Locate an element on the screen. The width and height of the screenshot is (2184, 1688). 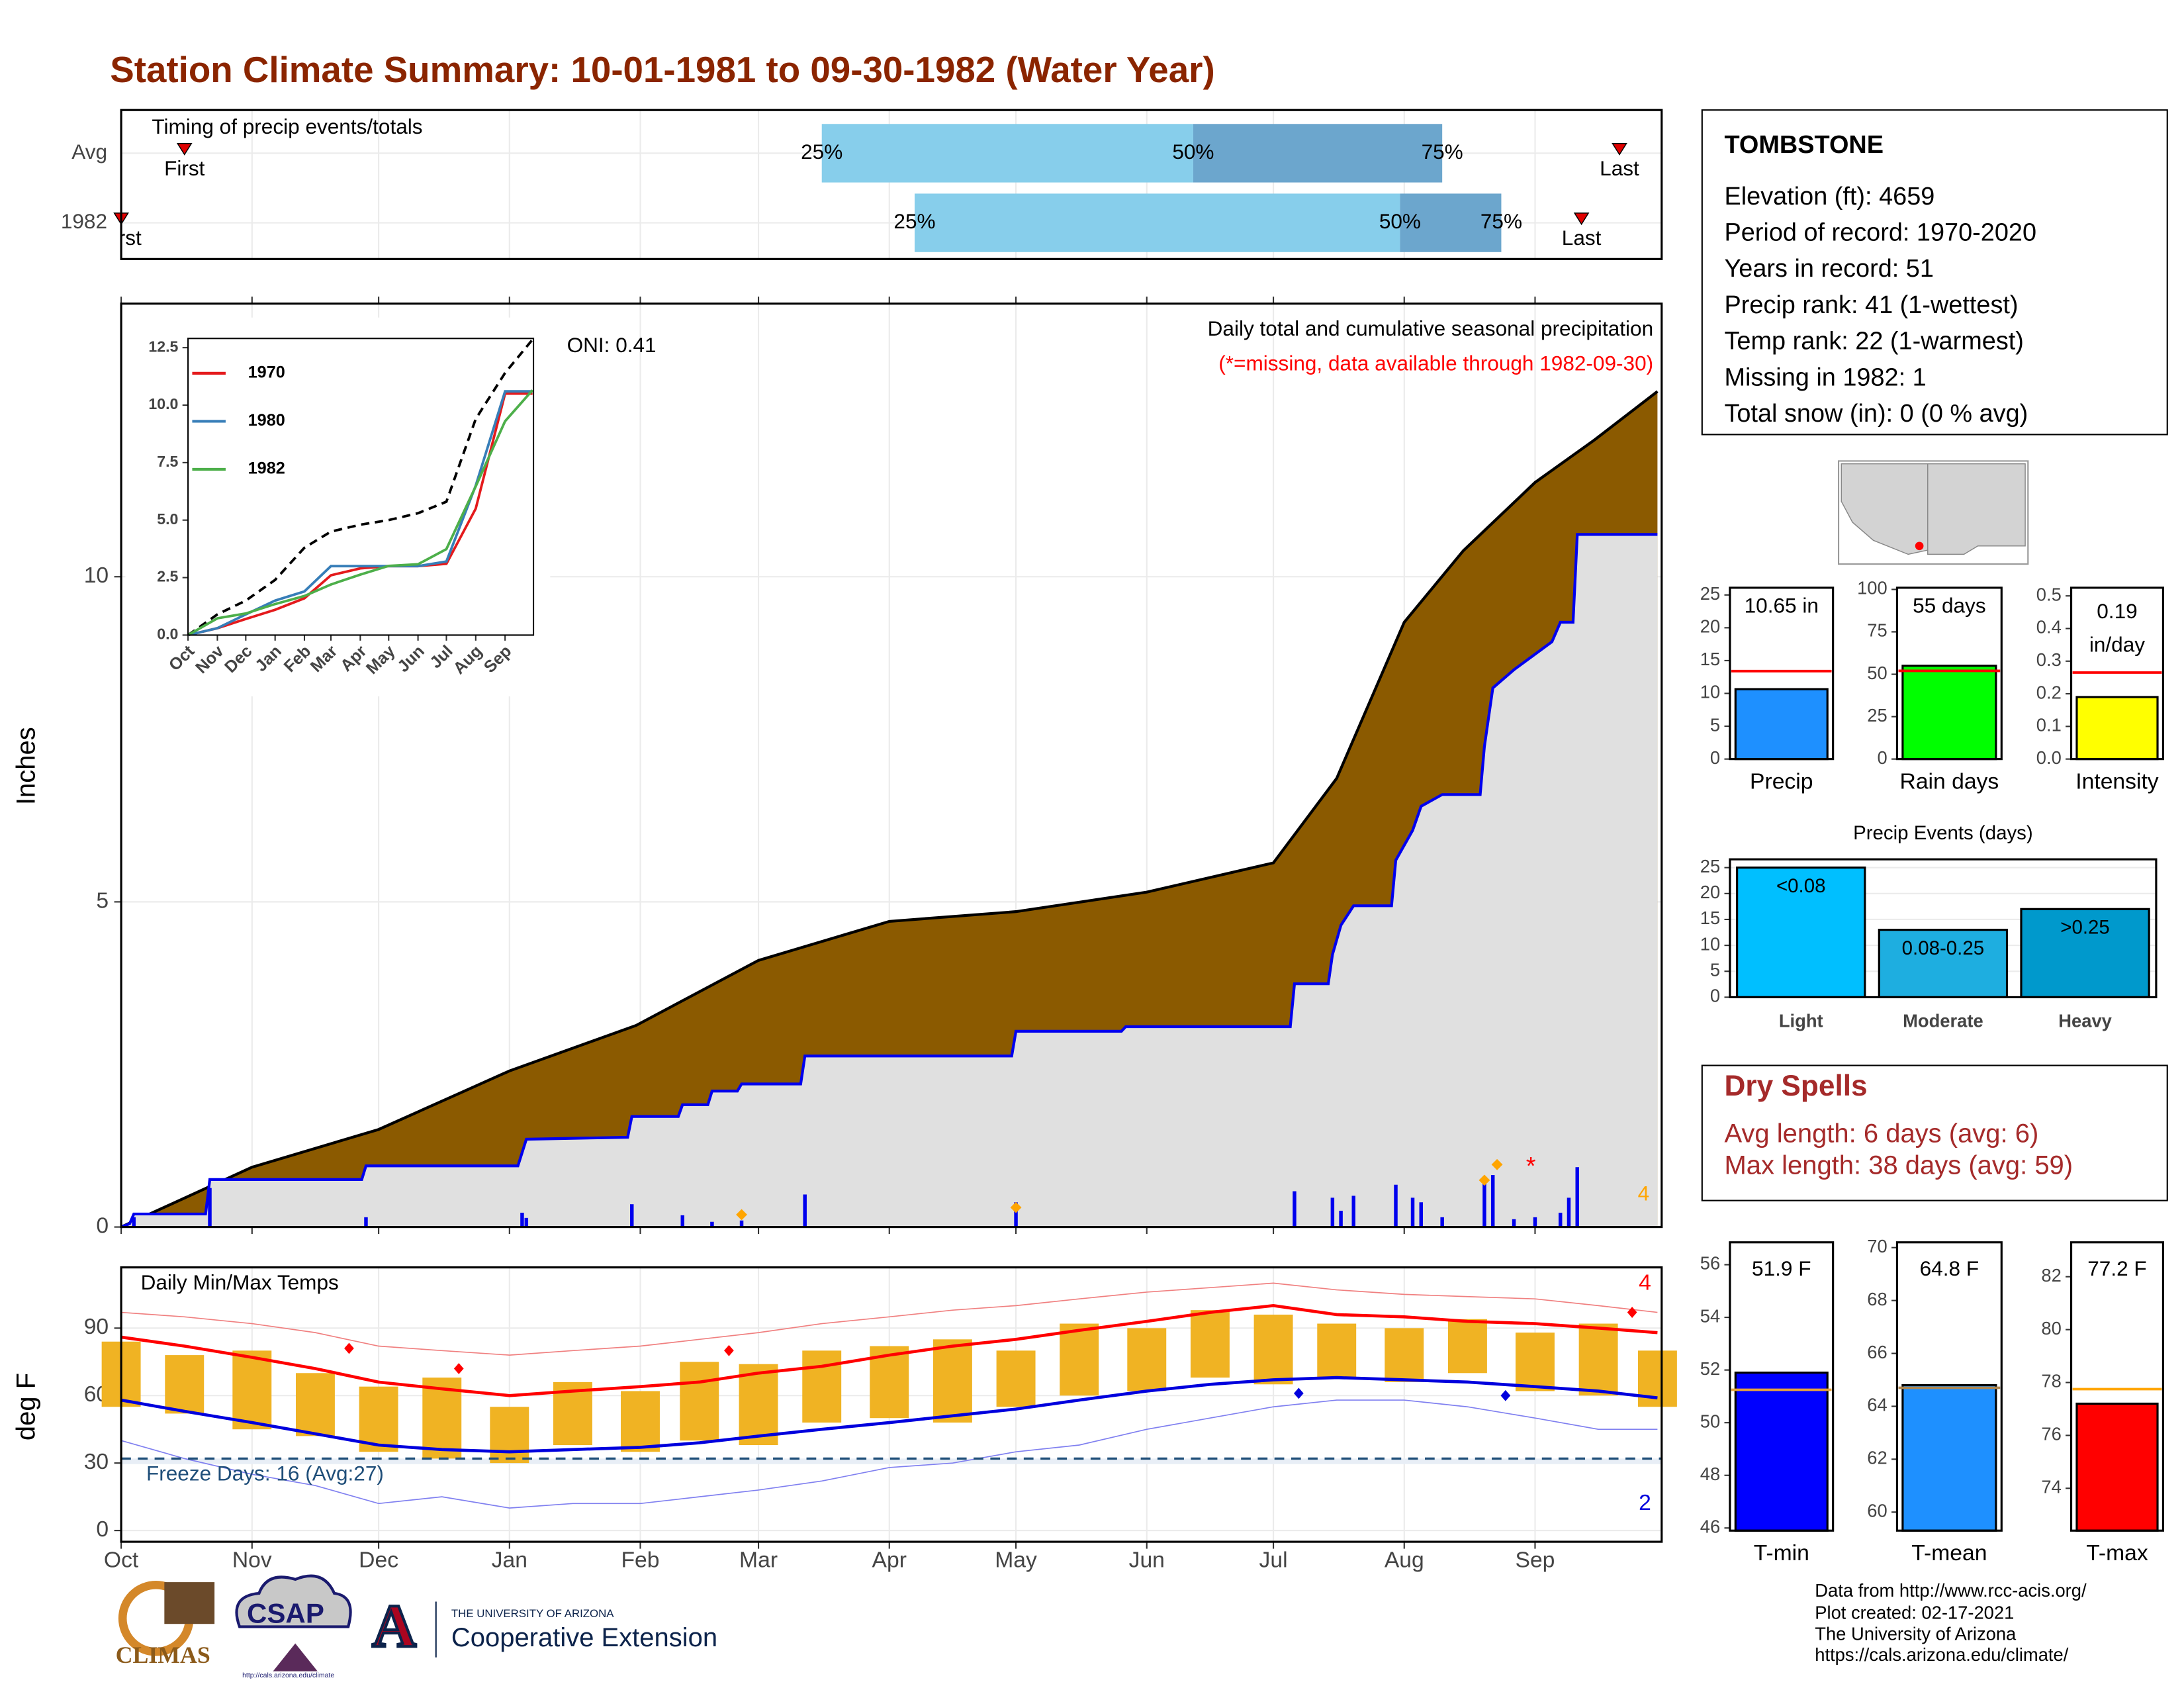
footer-line: The University of Arizona is located at coordinates (1916, 1633).